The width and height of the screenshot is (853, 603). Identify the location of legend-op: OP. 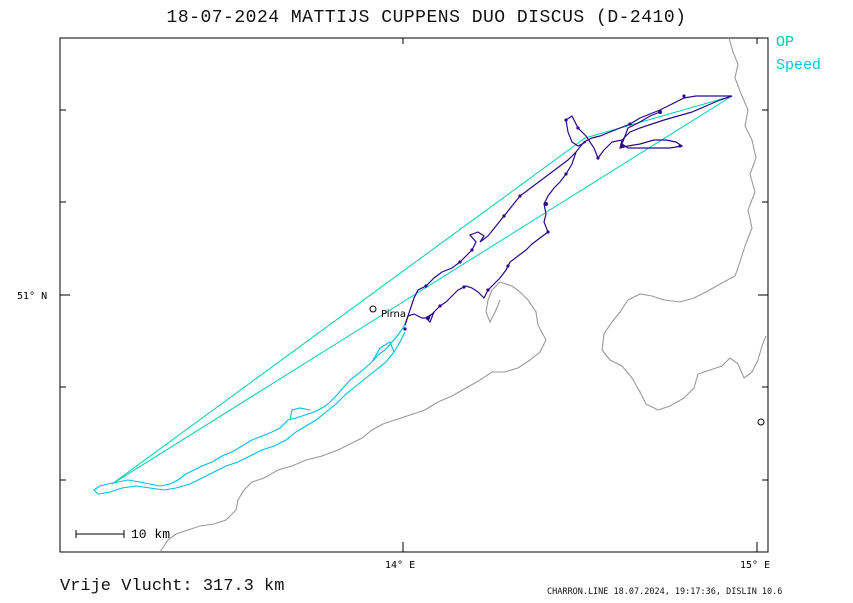
(785, 42).